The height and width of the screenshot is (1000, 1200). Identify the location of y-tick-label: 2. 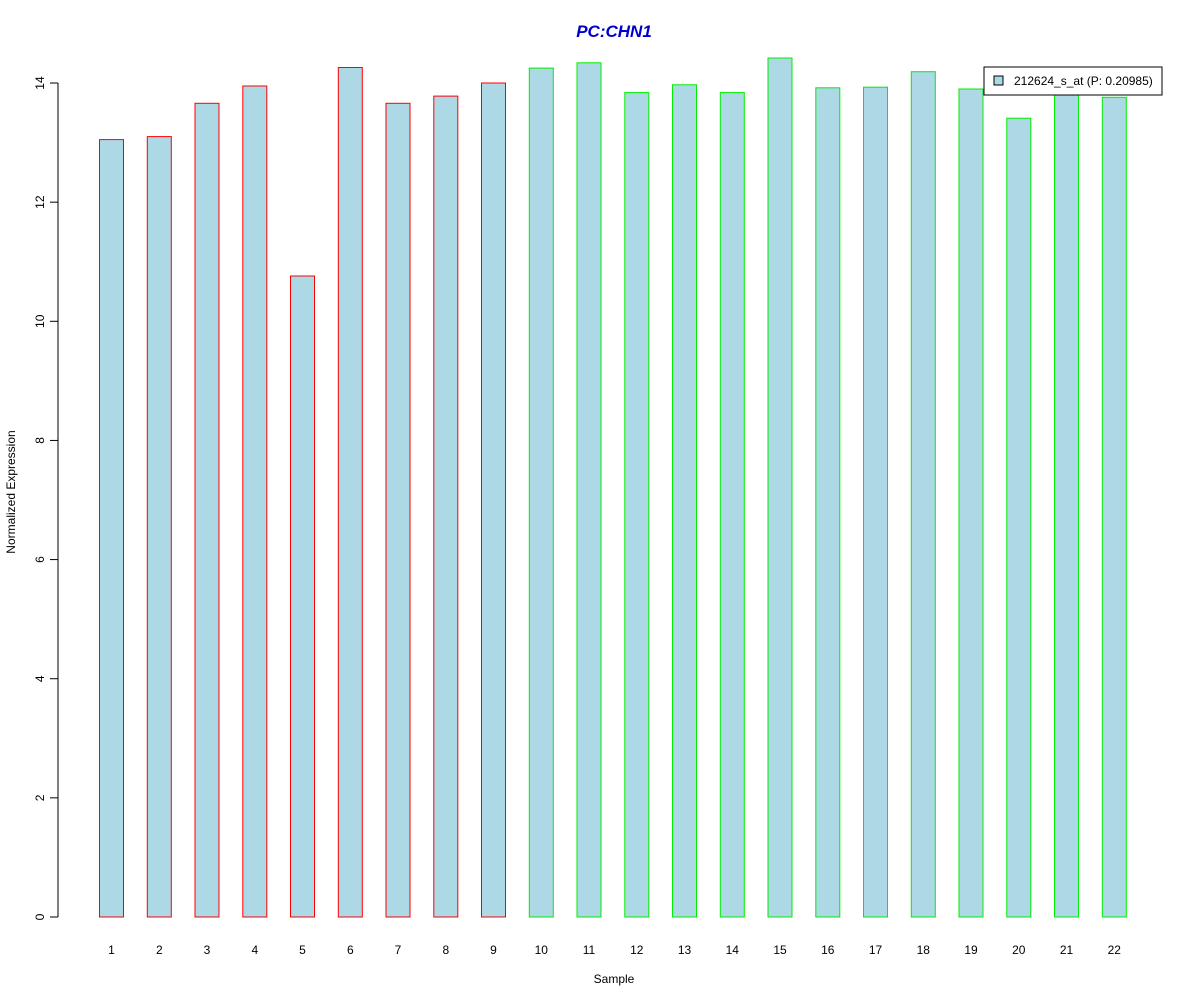
(40, 797).